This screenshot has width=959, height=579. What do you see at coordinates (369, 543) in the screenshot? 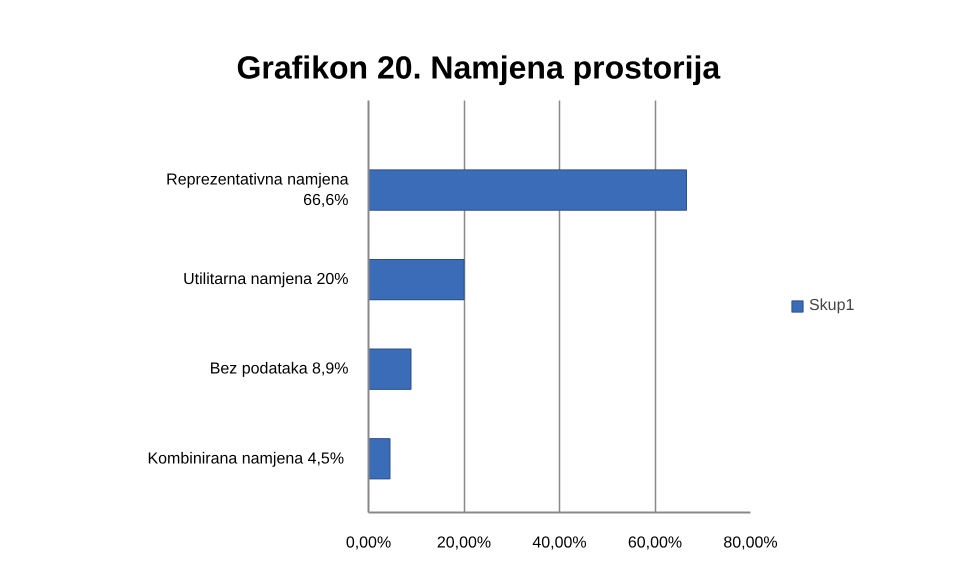
I see `x-tick-label: 0,00%` at bounding box center [369, 543].